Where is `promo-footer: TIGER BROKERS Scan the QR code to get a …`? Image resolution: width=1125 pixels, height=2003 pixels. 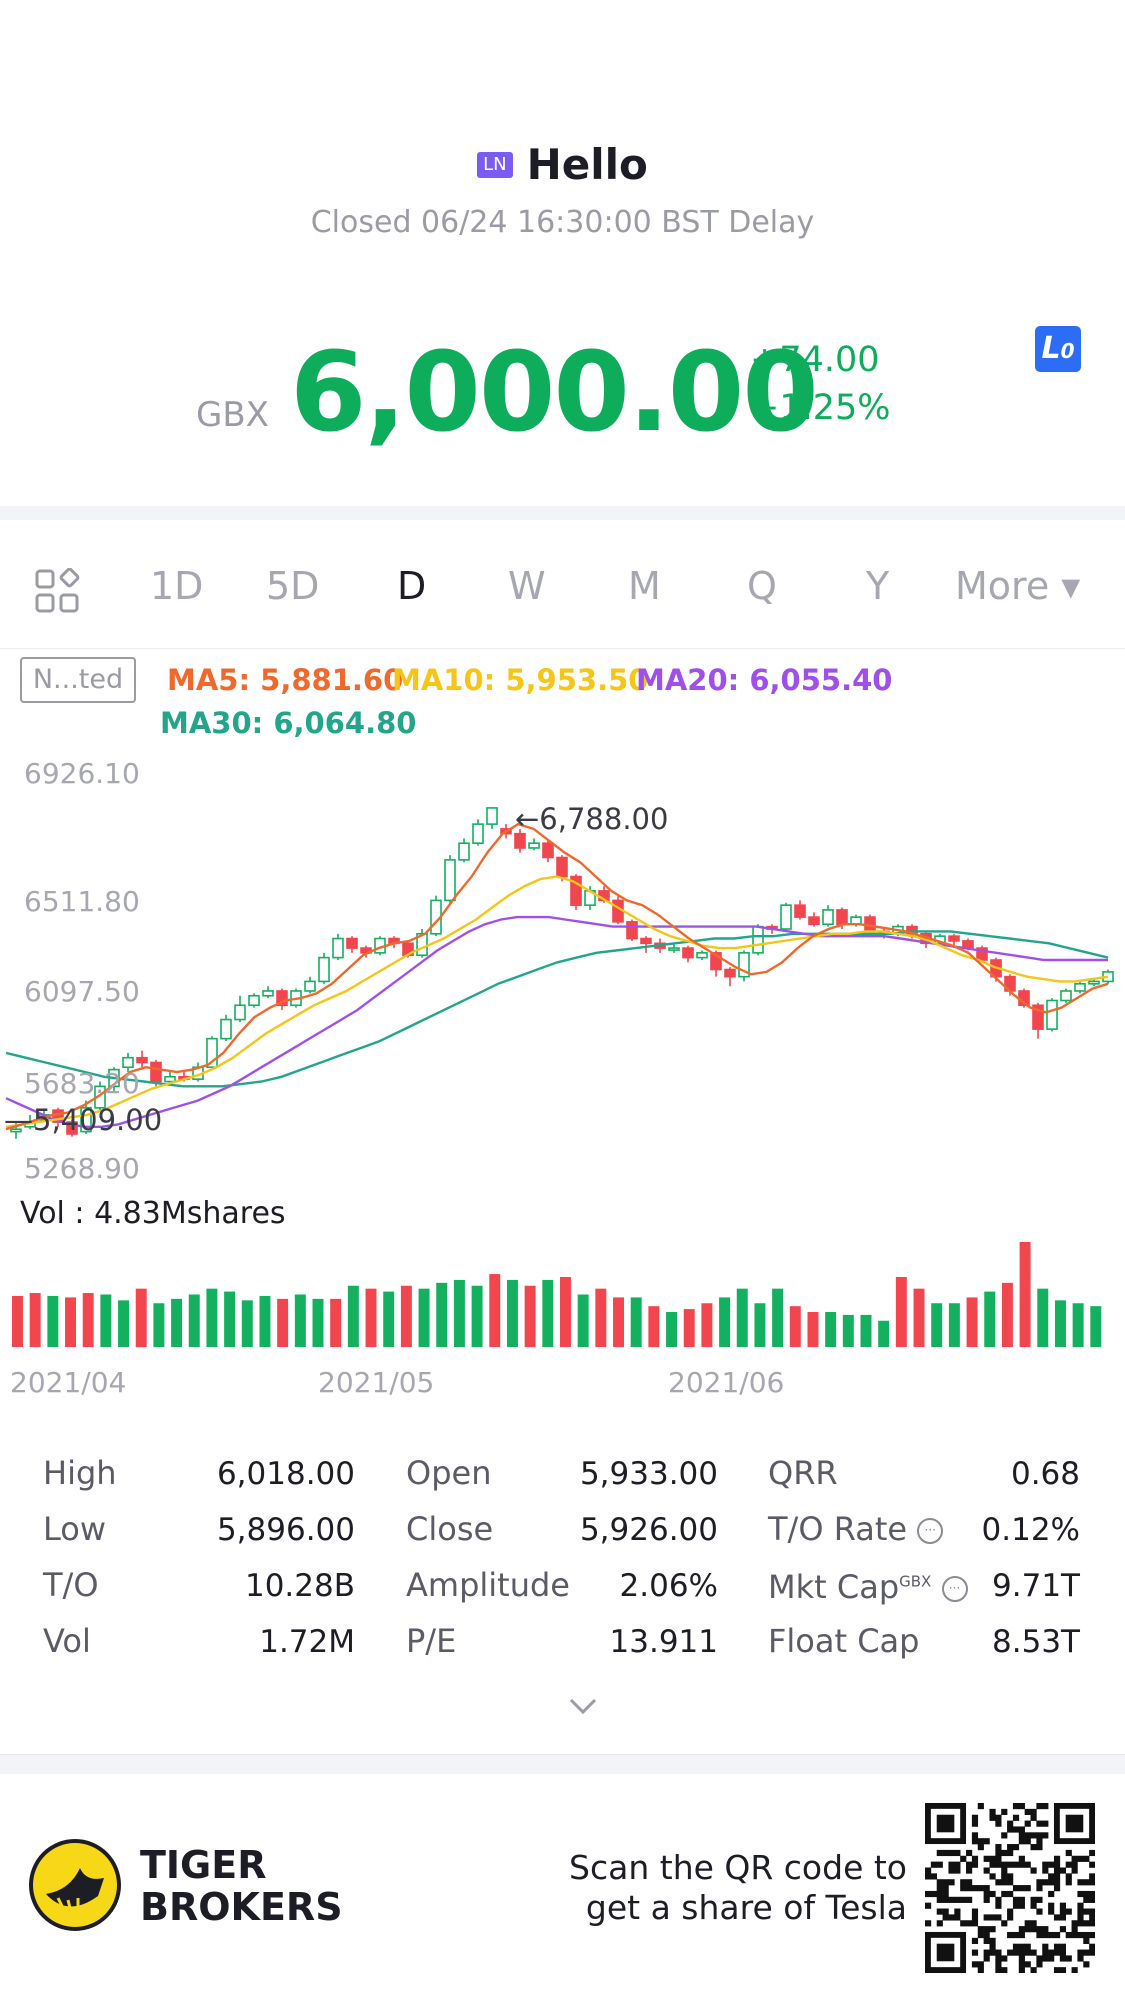 promo-footer: TIGER BROKERS Scan the QR code to get a … is located at coordinates (562, 1888).